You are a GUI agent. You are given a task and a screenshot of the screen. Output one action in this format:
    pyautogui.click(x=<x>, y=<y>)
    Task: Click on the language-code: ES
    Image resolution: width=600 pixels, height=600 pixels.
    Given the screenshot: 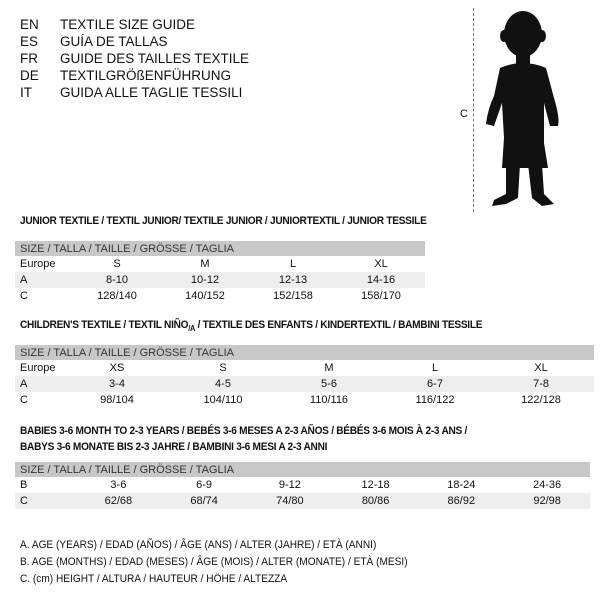 What is the action you would take?
    pyautogui.click(x=29, y=41)
    